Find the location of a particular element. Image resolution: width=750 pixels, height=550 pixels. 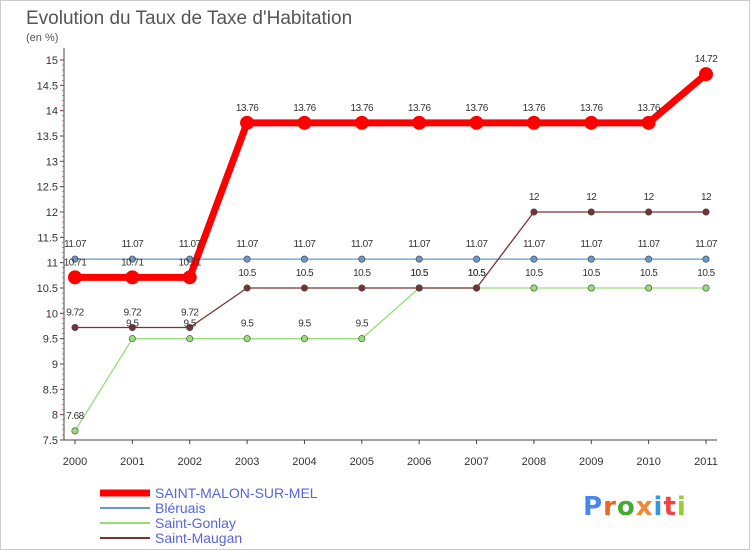

data-label-1-6: 11.07 is located at coordinates (419, 244).